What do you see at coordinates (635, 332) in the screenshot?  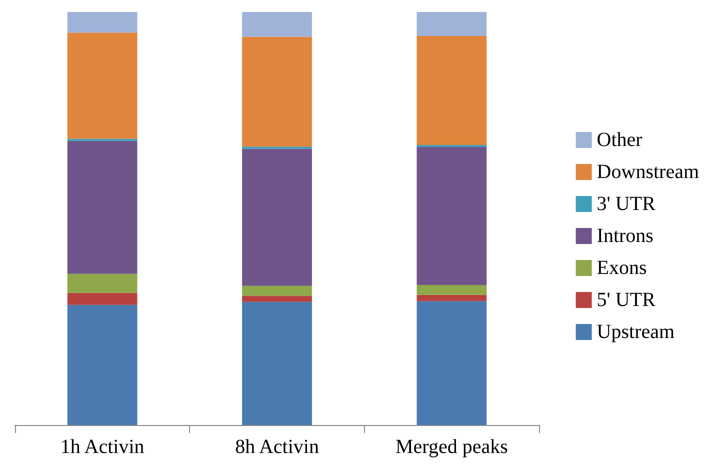 I see `legend-label: Upstream` at bounding box center [635, 332].